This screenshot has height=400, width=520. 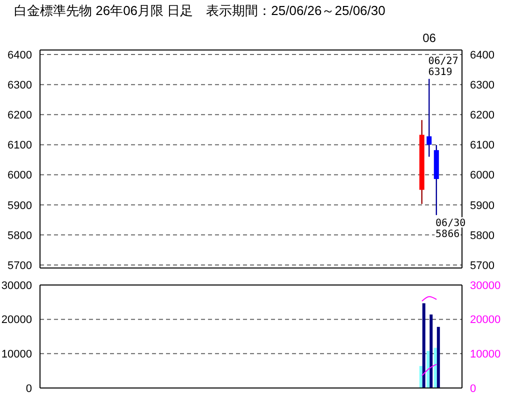 I want to click on y-tick-label: 5700, so click(x=20, y=266).